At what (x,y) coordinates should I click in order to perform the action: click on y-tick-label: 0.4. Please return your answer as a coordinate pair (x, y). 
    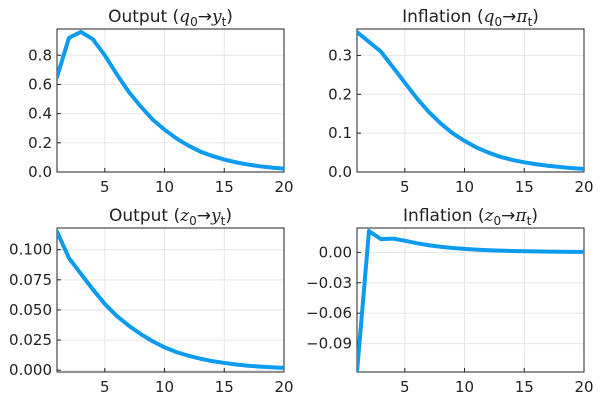
    Looking at the image, I should click on (40, 114).